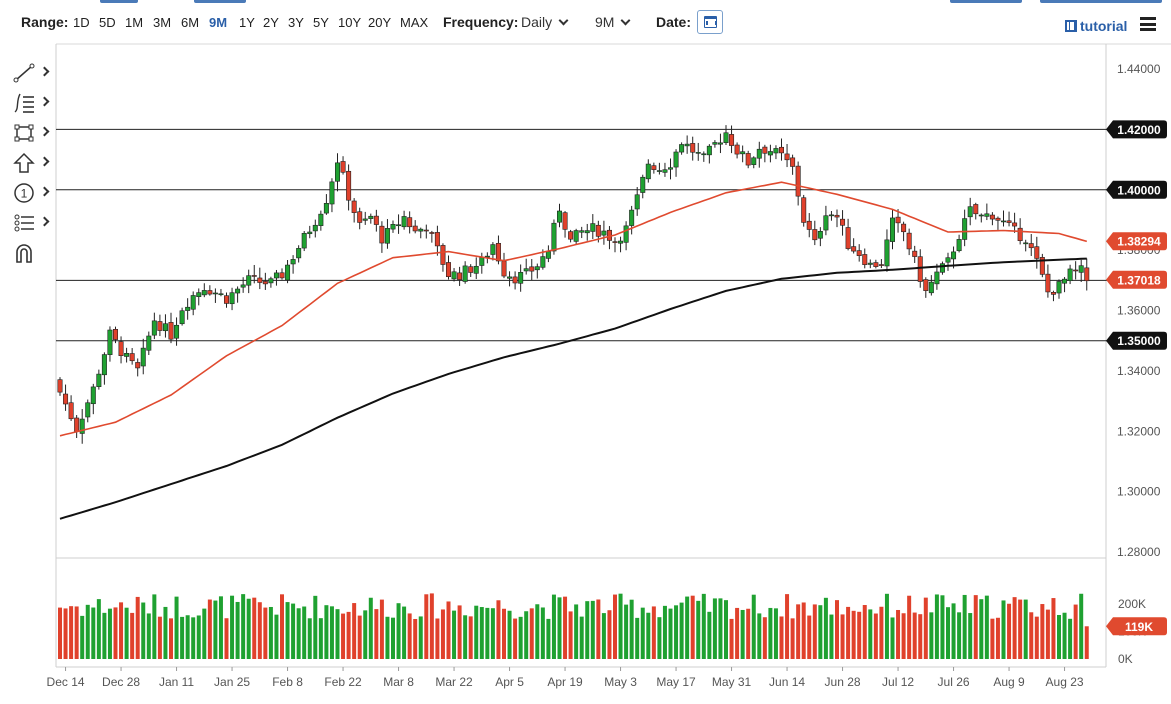 Image resolution: width=1171 pixels, height=704 pixels. Describe the element at coordinates (1139, 190) in the screenshot. I see `price-badge-label: 1.40000` at that location.